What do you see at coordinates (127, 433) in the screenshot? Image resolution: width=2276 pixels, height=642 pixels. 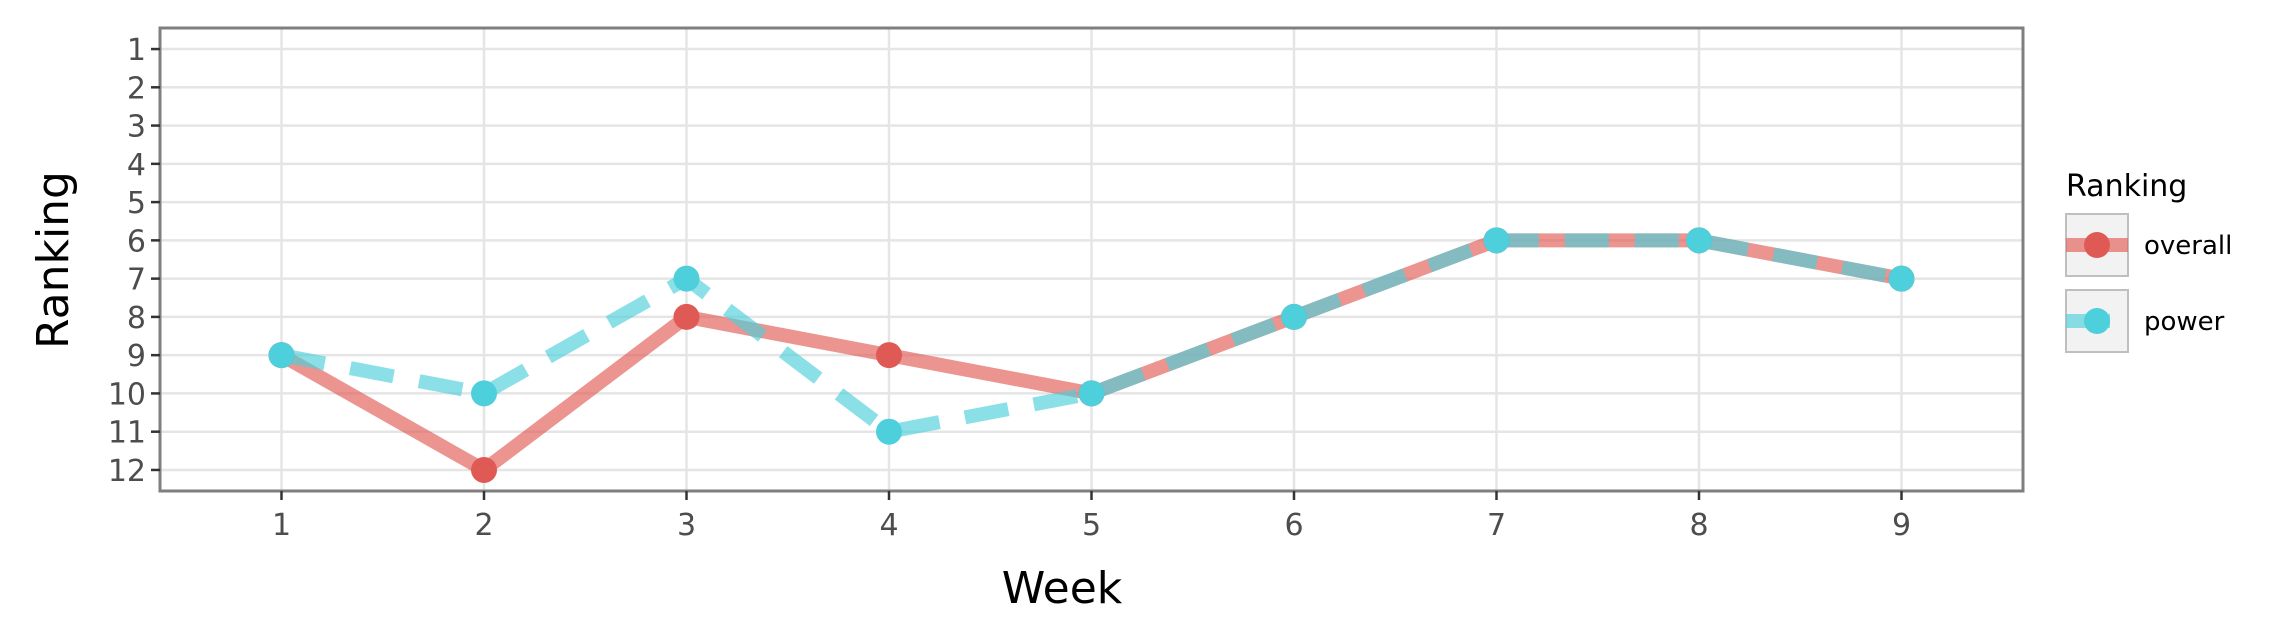 I see `y-tick-label: 11` at bounding box center [127, 433].